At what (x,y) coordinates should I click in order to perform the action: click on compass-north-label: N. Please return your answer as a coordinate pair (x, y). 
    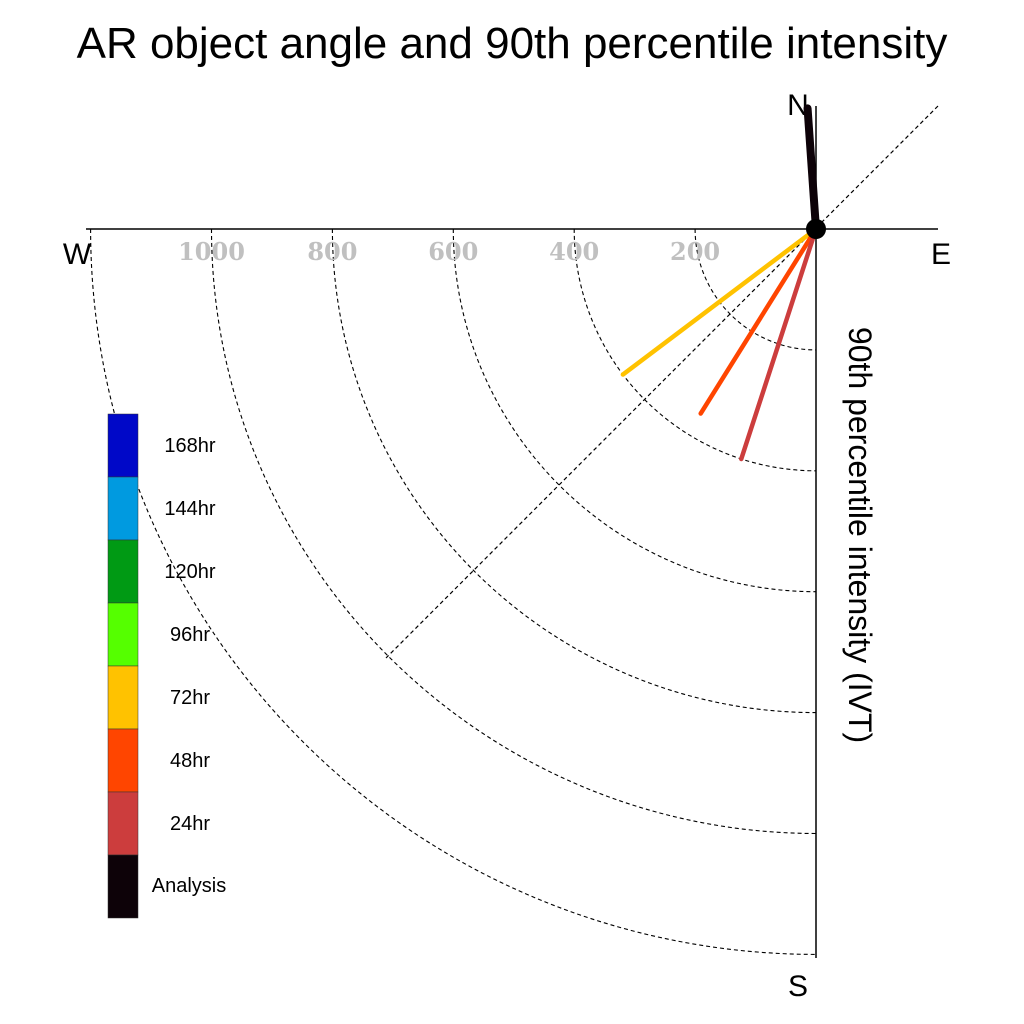
    Looking at the image, I should click on (798, 105).